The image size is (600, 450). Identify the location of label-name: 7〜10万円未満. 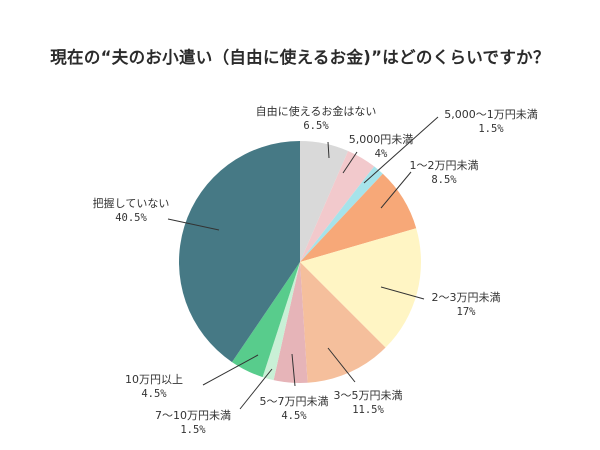
(193, 415).